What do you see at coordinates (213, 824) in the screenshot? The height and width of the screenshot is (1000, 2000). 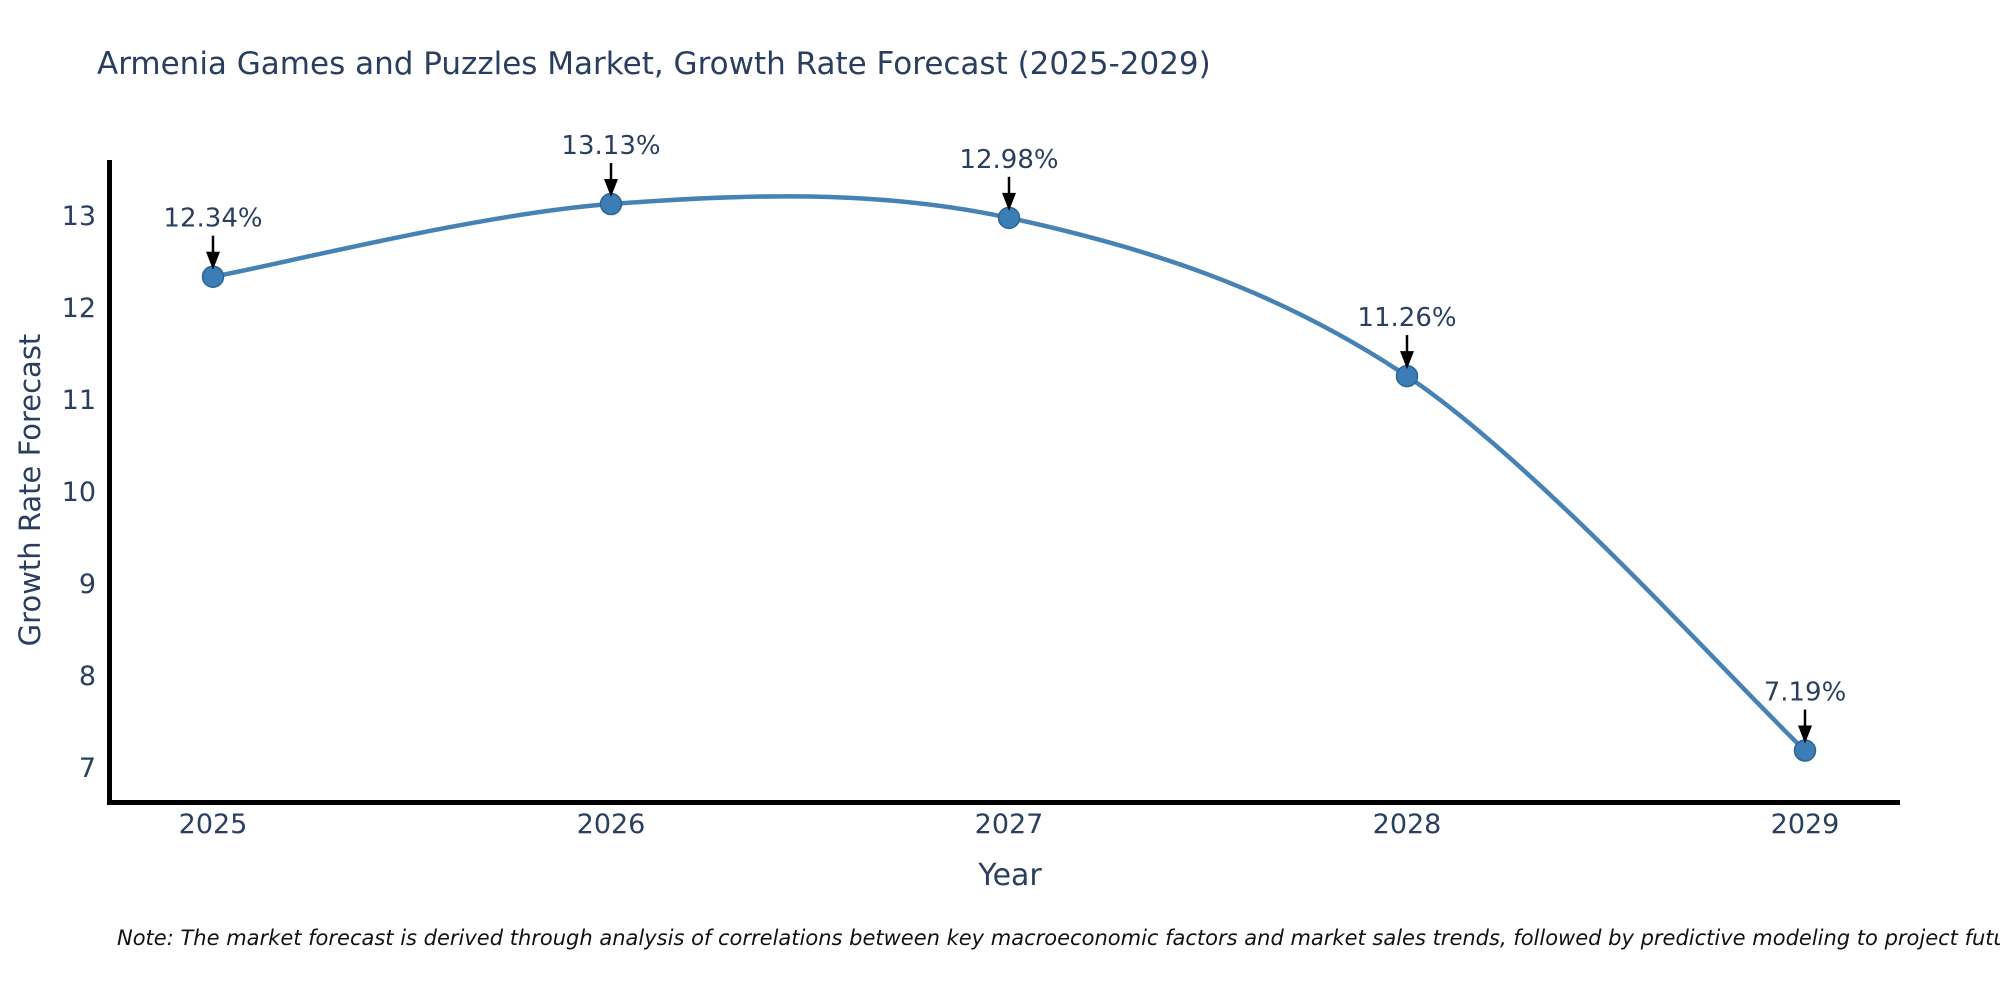 I see `x-tick-label: 2025` at bounding box center [213, 824].